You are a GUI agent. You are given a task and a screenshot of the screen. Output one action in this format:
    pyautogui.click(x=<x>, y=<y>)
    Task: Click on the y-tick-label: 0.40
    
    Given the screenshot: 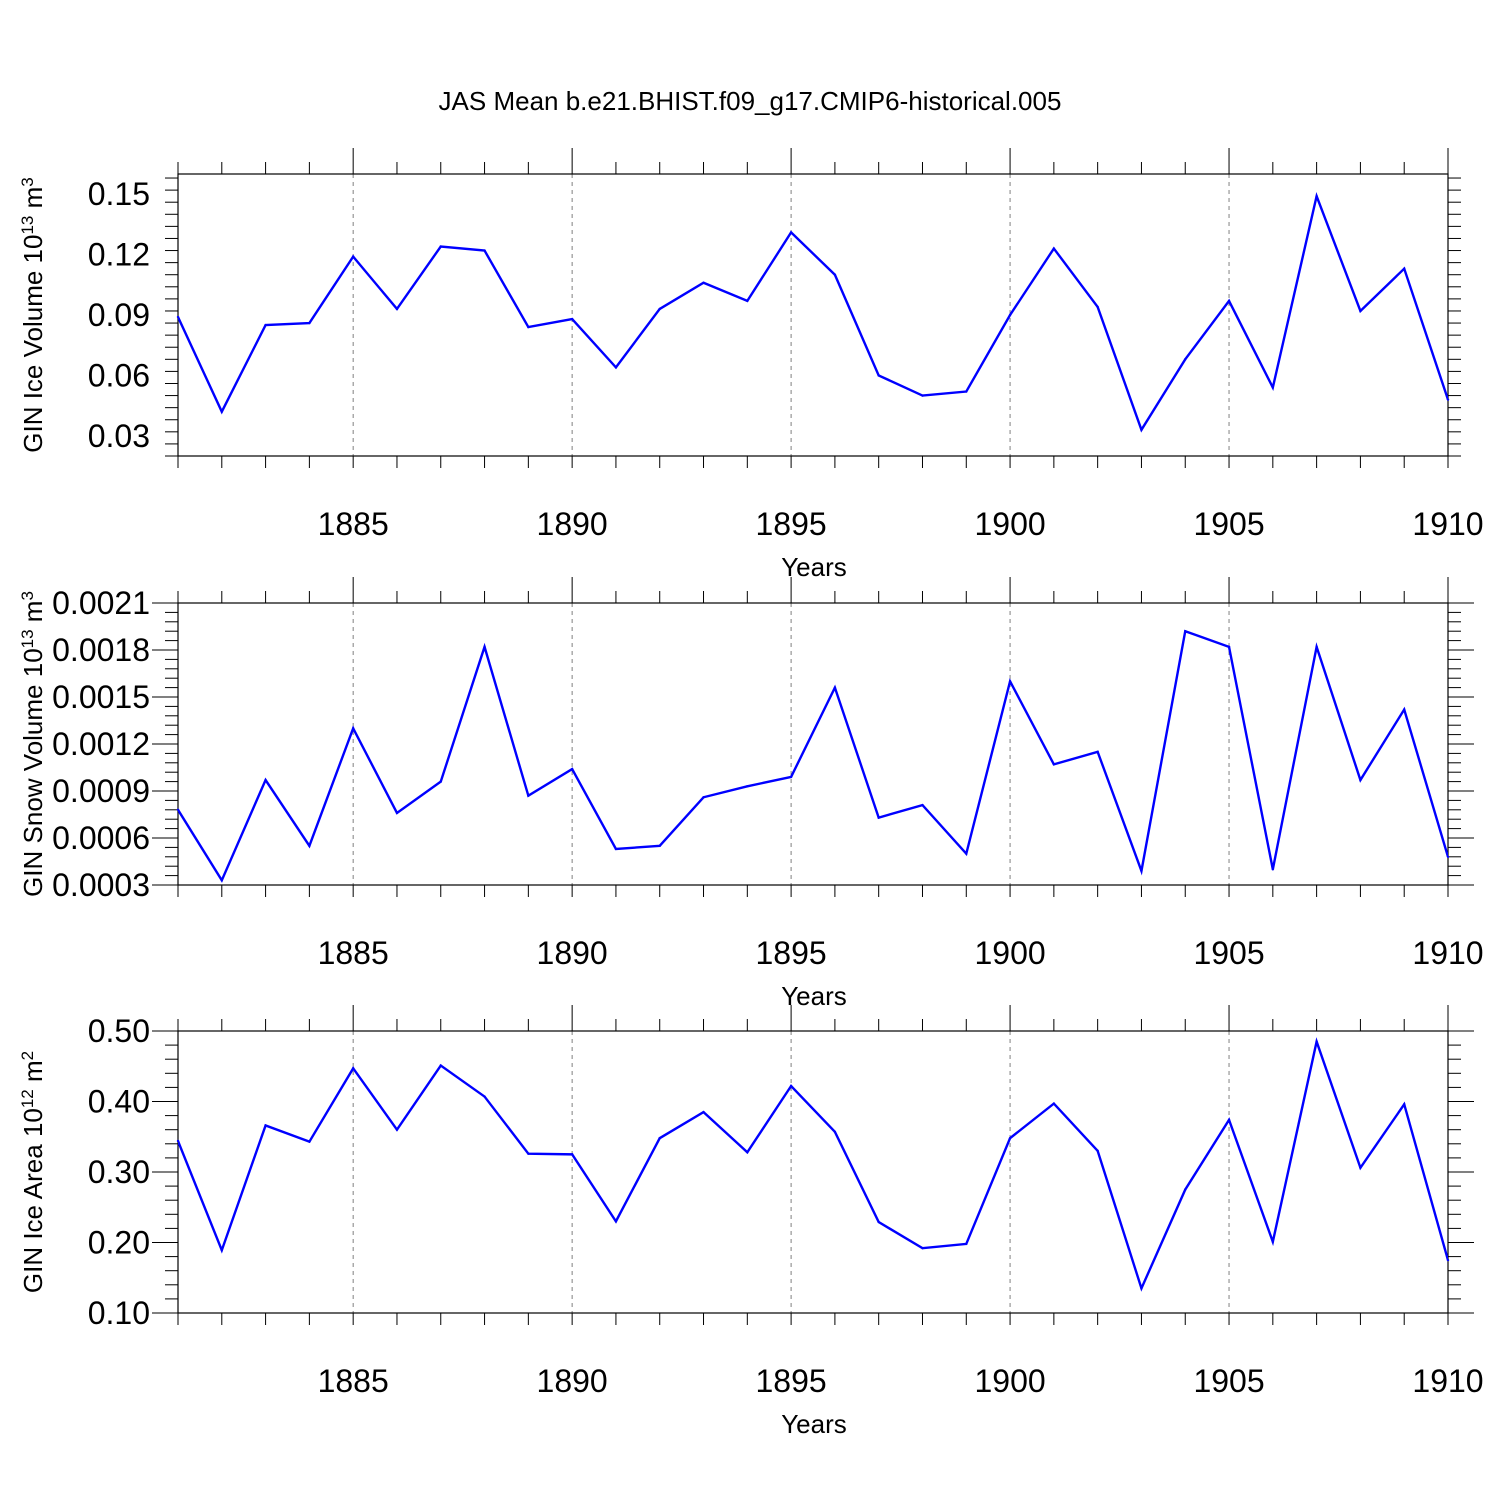 What is the action you would take?
    pyautogui.click(x=119, y=1102)
    